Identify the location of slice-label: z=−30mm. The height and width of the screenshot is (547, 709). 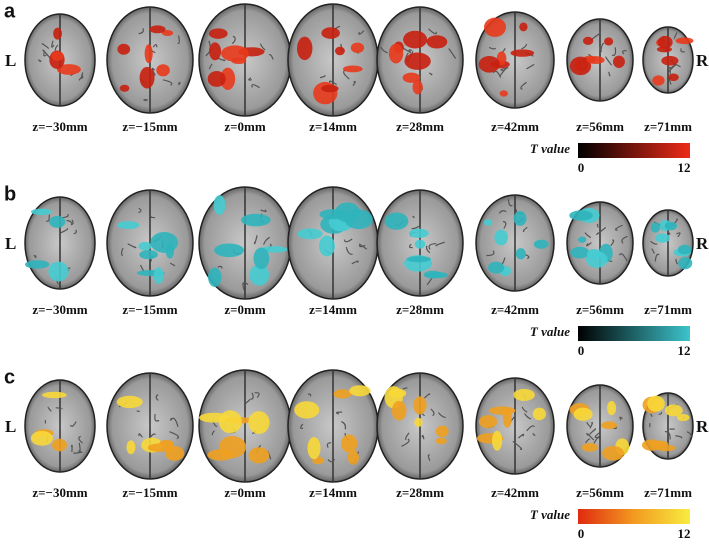
(59, 309).